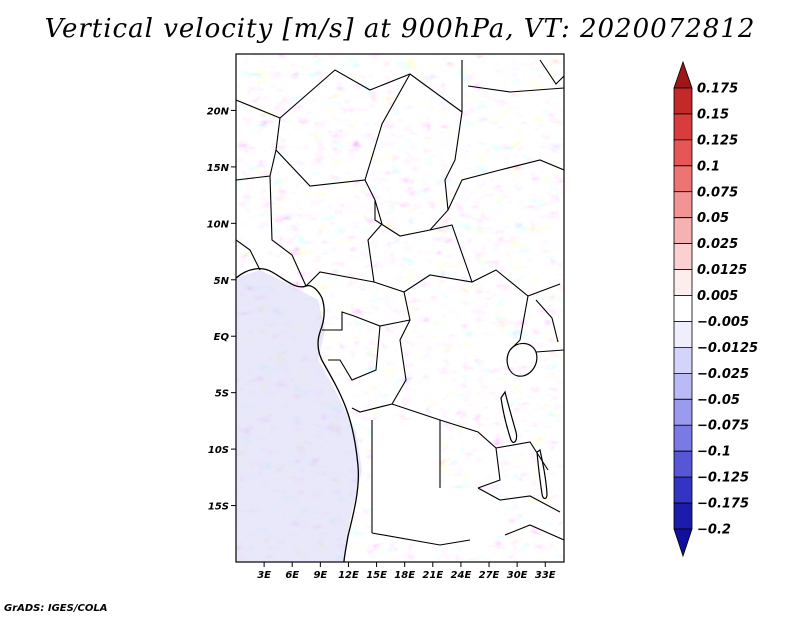 This screenshot has height=618, width=800. What do you see at coordinates (517, 575) in the screenshot?
I see `lon-tick-label: 30E` at bounding box center [517, 575].